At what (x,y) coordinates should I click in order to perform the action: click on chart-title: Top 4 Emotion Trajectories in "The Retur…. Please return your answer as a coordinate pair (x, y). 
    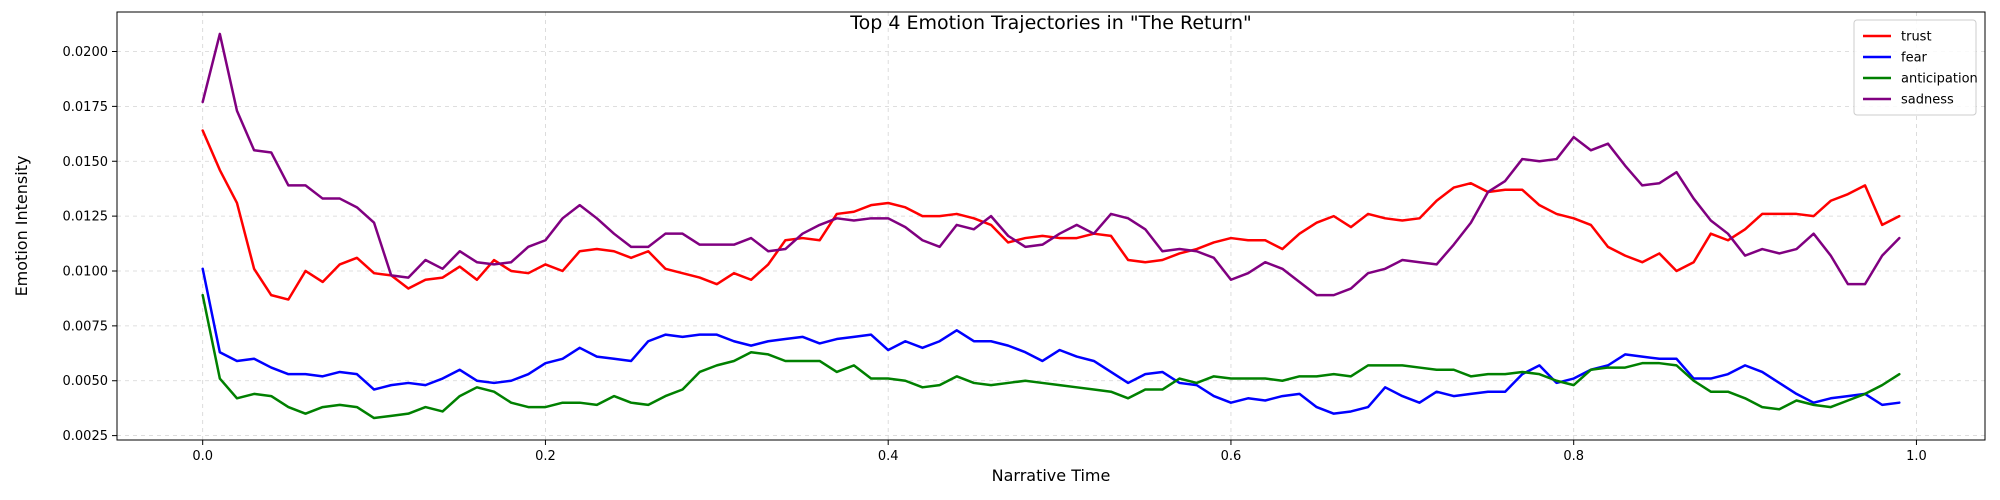
    Looking at the image, I should click on (1050, 23).